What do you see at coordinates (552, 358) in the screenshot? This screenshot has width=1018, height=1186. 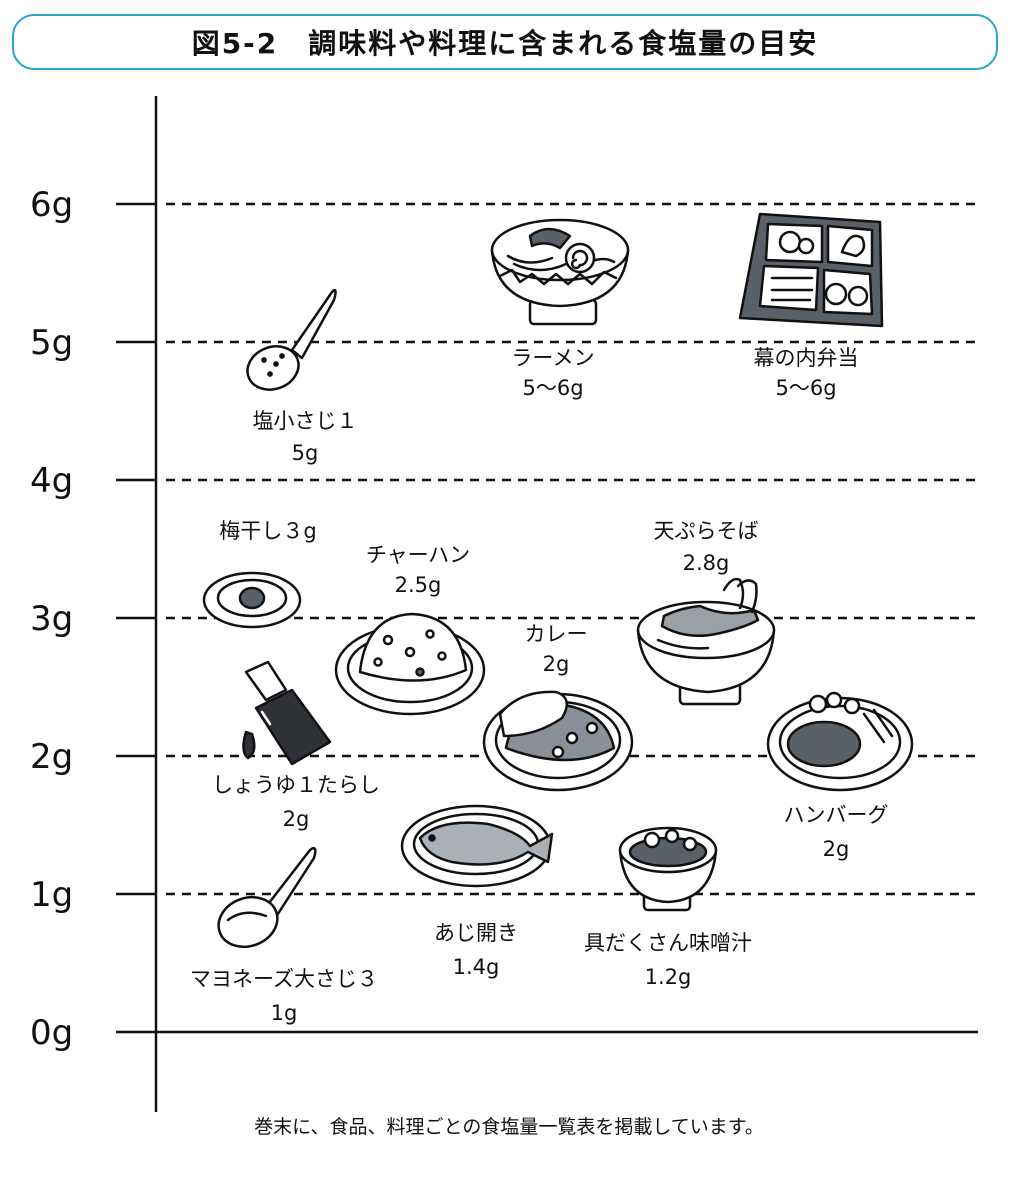 I see `item-name-label: ラーメン` at bounding box center [552, 358].